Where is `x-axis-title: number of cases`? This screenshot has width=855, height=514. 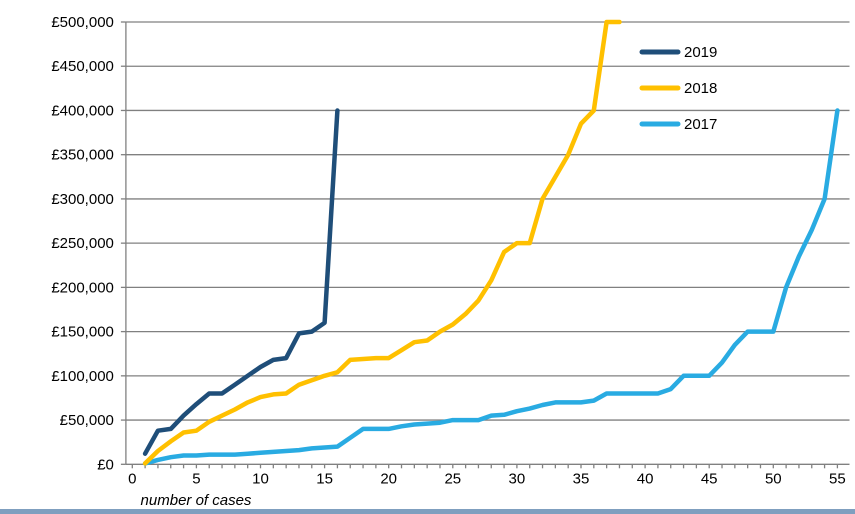
x-axis-title: number of cases is located at coordinates (196, 500).